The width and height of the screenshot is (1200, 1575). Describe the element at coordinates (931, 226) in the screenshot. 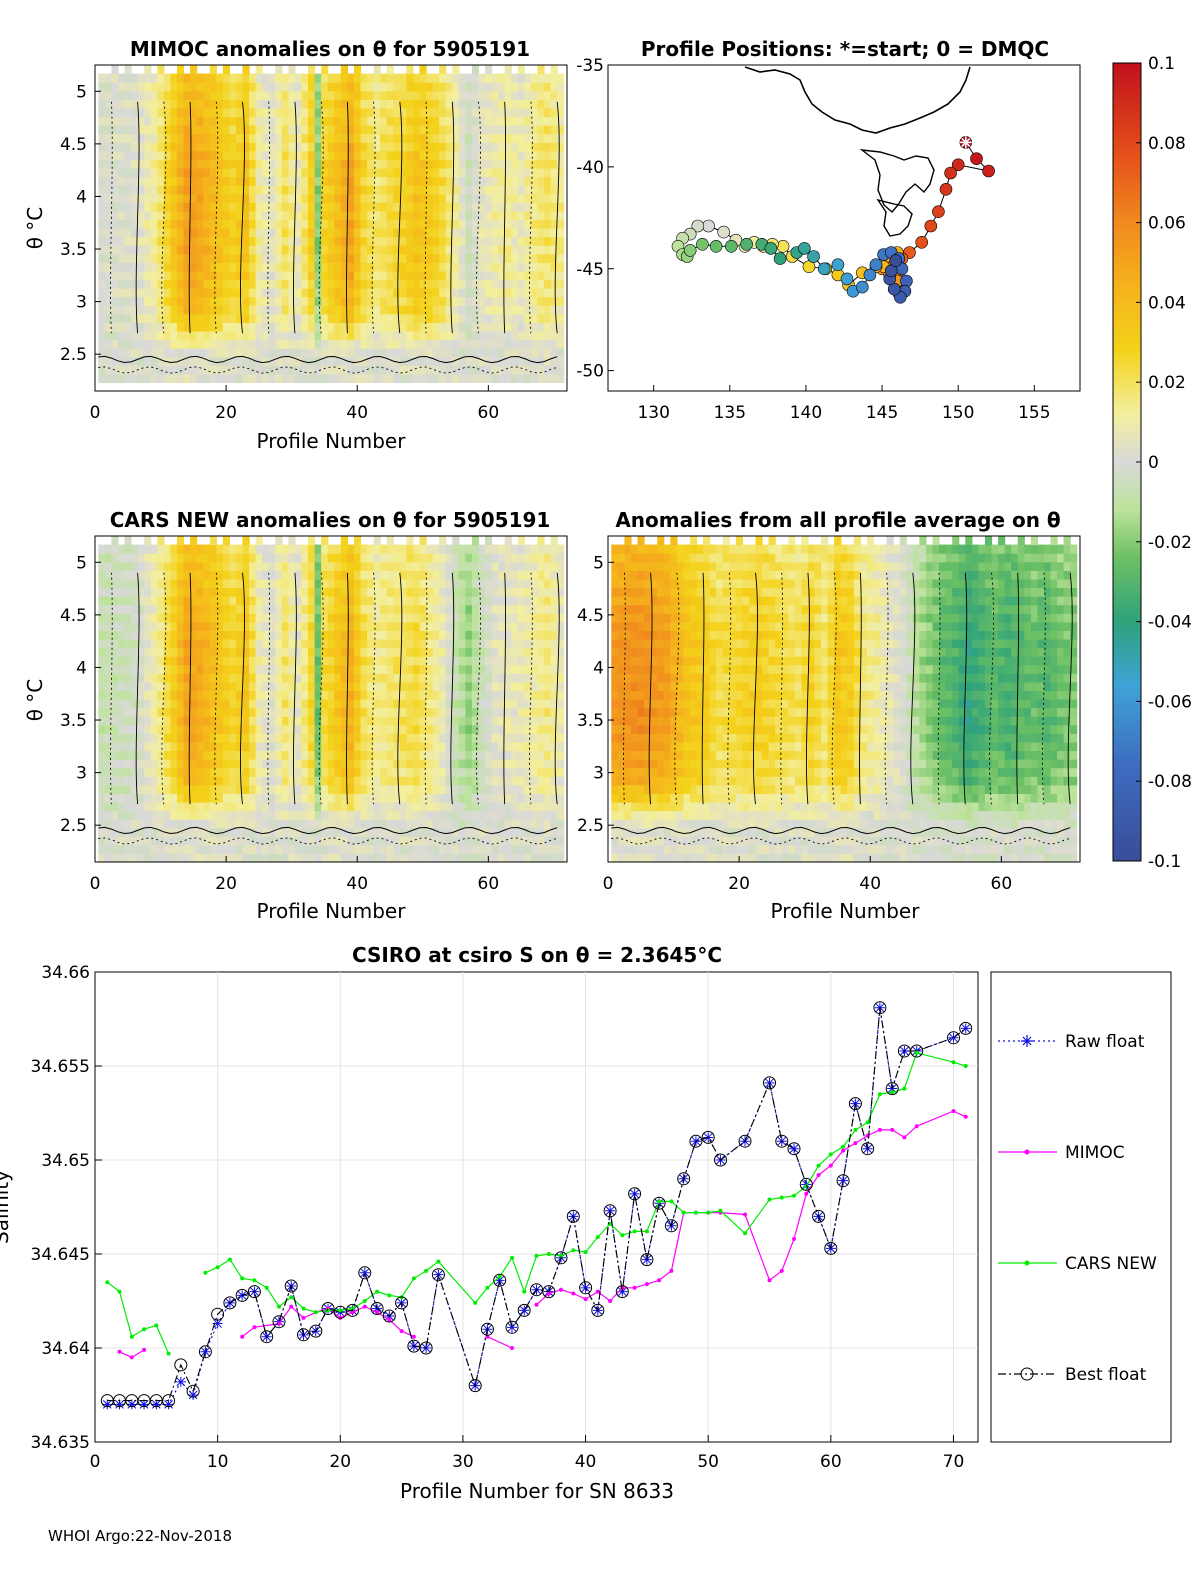

I see `profile-position-point` at that location.